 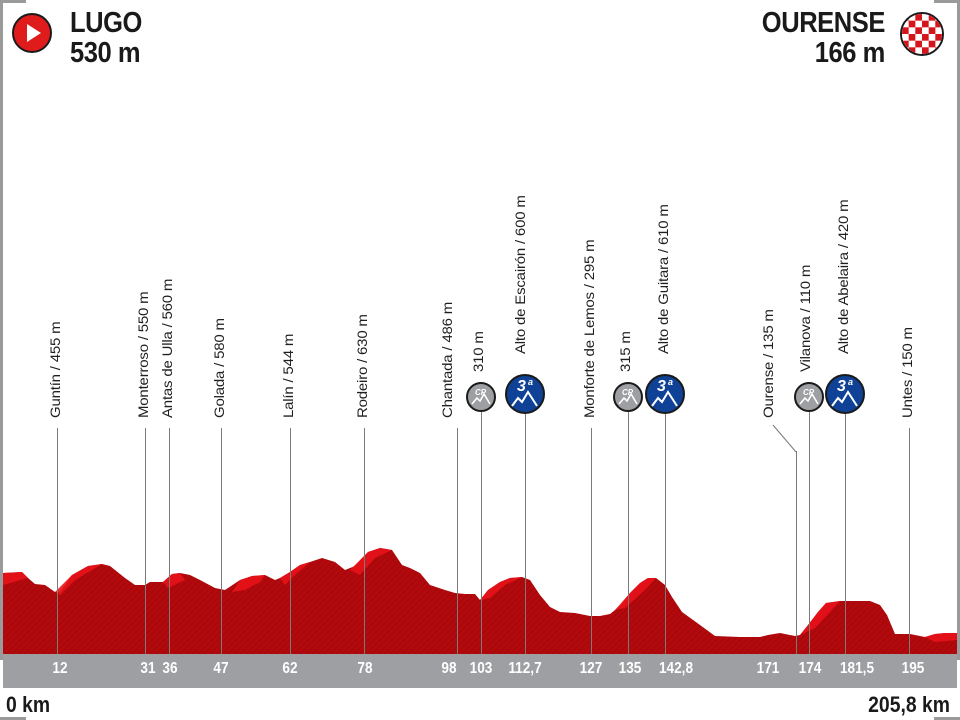 What do you see at coordinates (105, 53) in the screenshot?
I see `start-altitude: 530 m` at bounding box center [105, 53].